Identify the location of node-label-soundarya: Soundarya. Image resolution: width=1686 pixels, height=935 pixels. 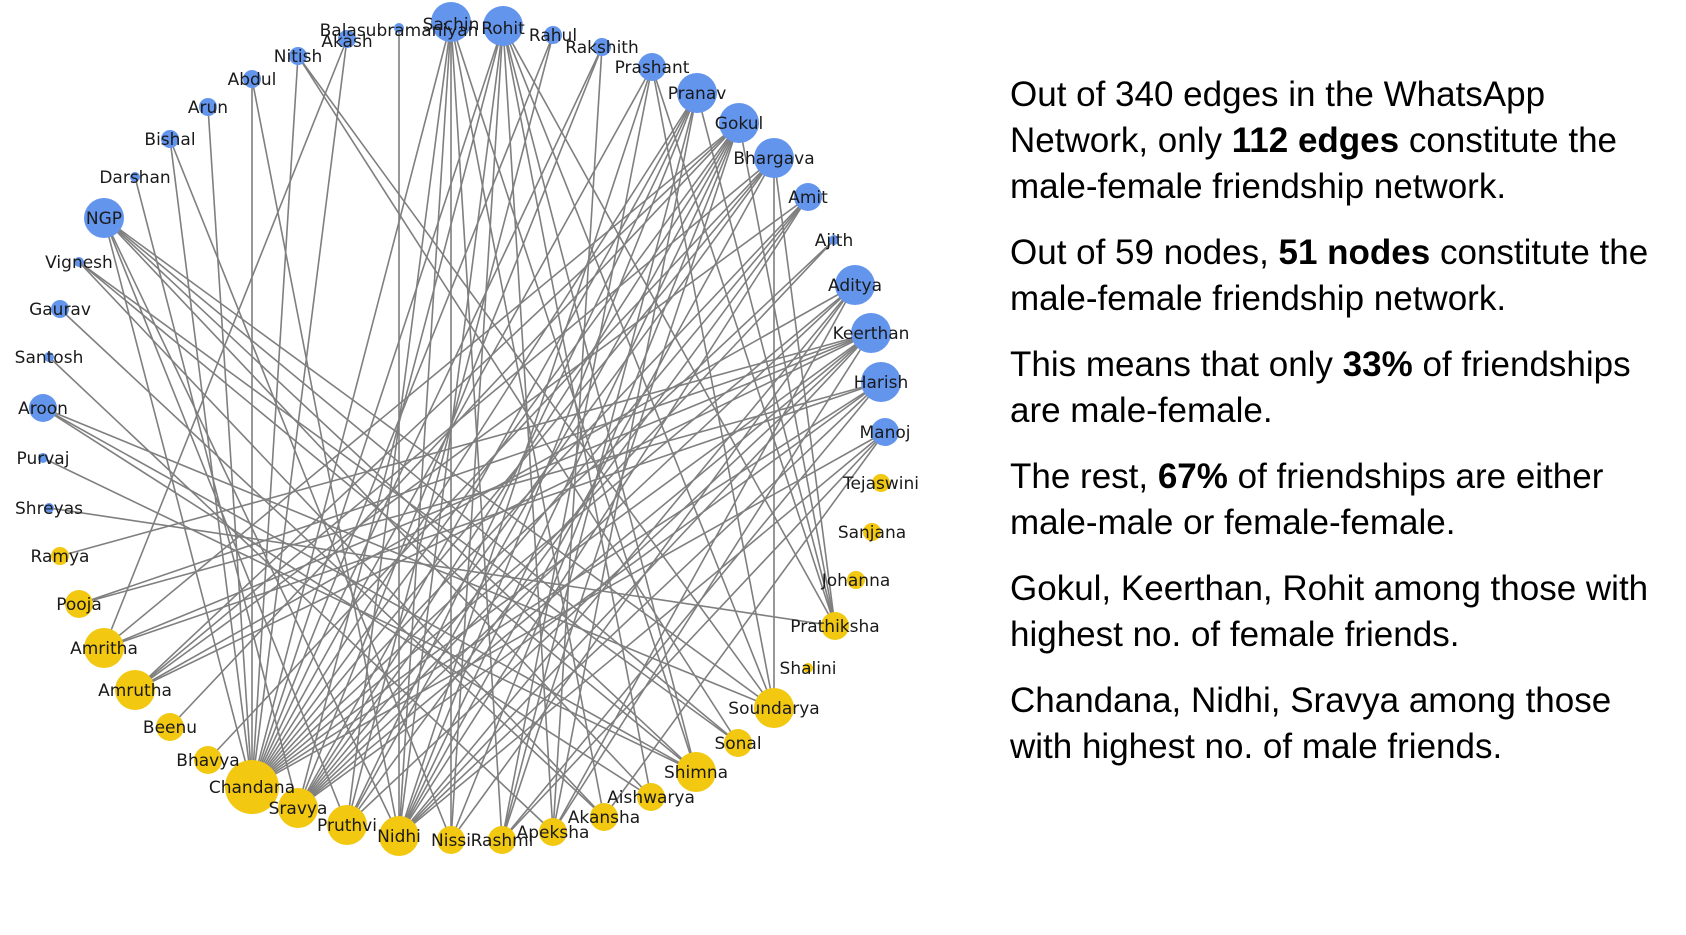
(773, 709).